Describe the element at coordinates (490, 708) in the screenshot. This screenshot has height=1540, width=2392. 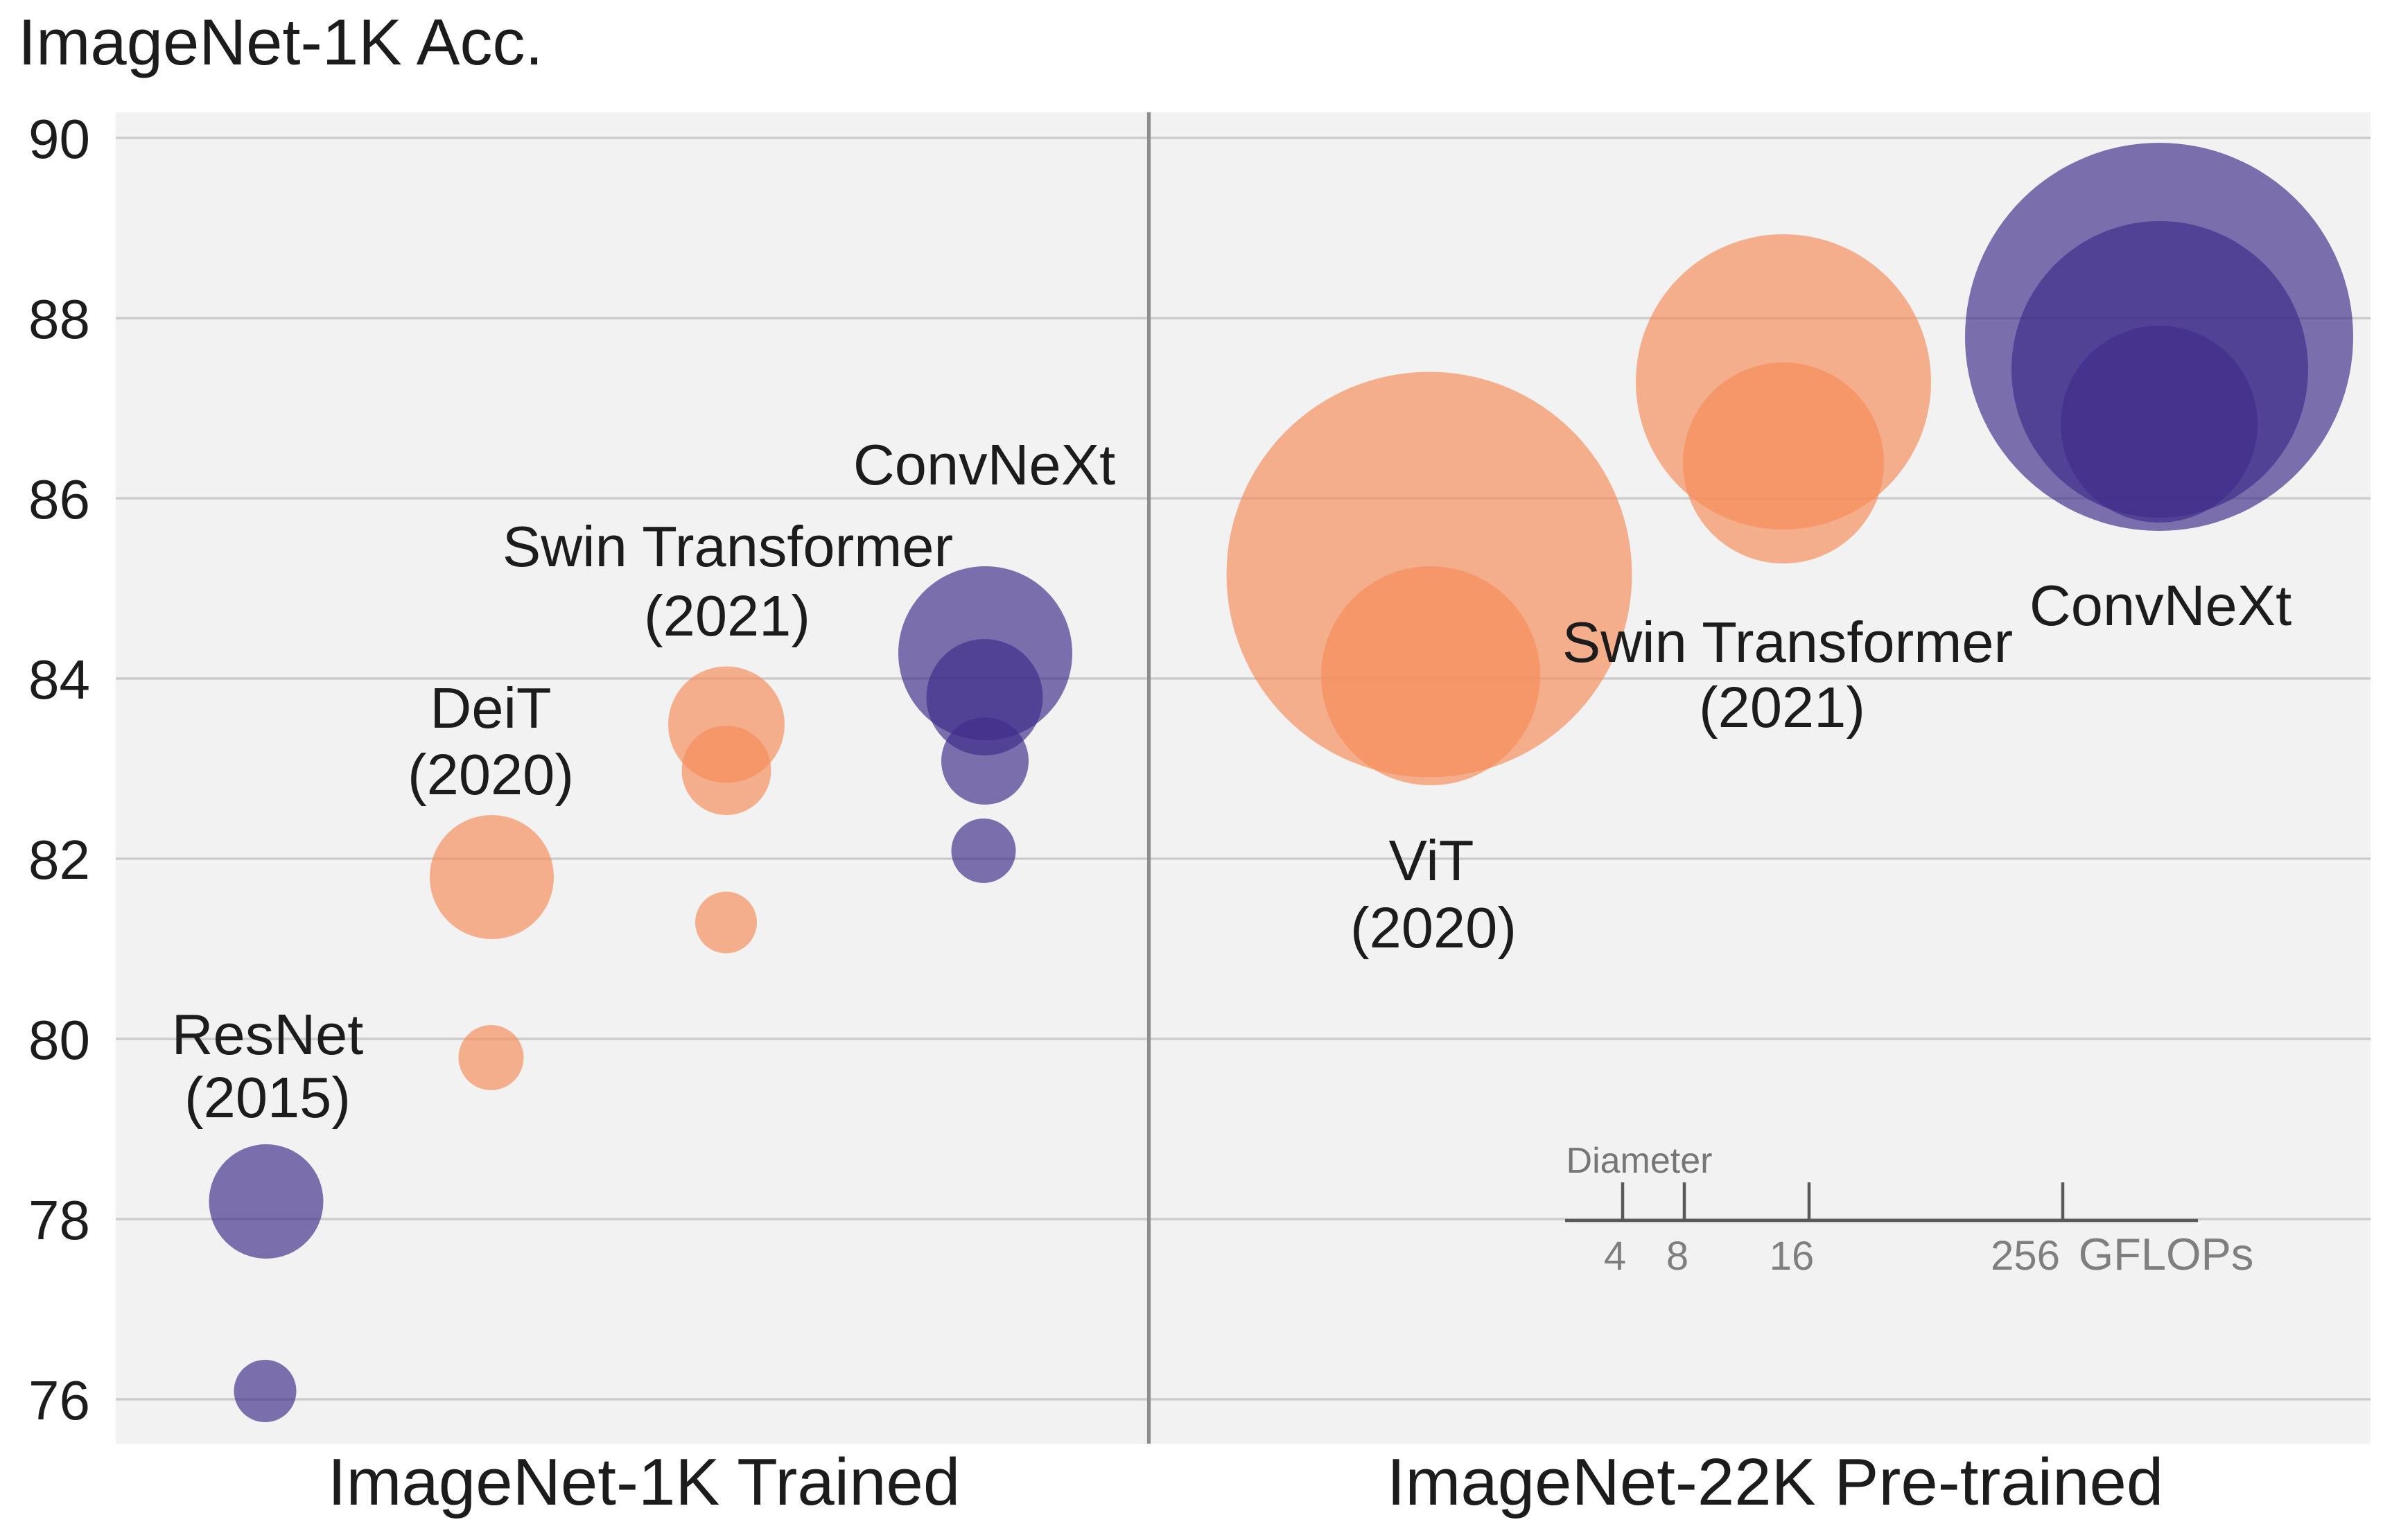
I see `svg-text: DeiT` at that location.